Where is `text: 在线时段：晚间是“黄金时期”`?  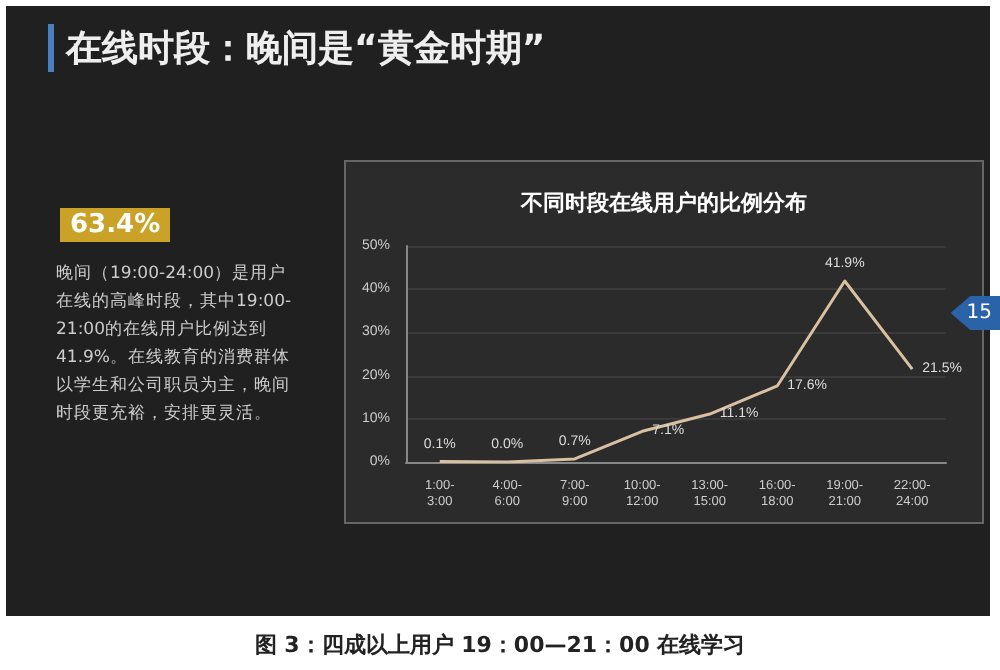 text: 在线时段：晚间是“黄金时期” is located at coordinates (297, 48).